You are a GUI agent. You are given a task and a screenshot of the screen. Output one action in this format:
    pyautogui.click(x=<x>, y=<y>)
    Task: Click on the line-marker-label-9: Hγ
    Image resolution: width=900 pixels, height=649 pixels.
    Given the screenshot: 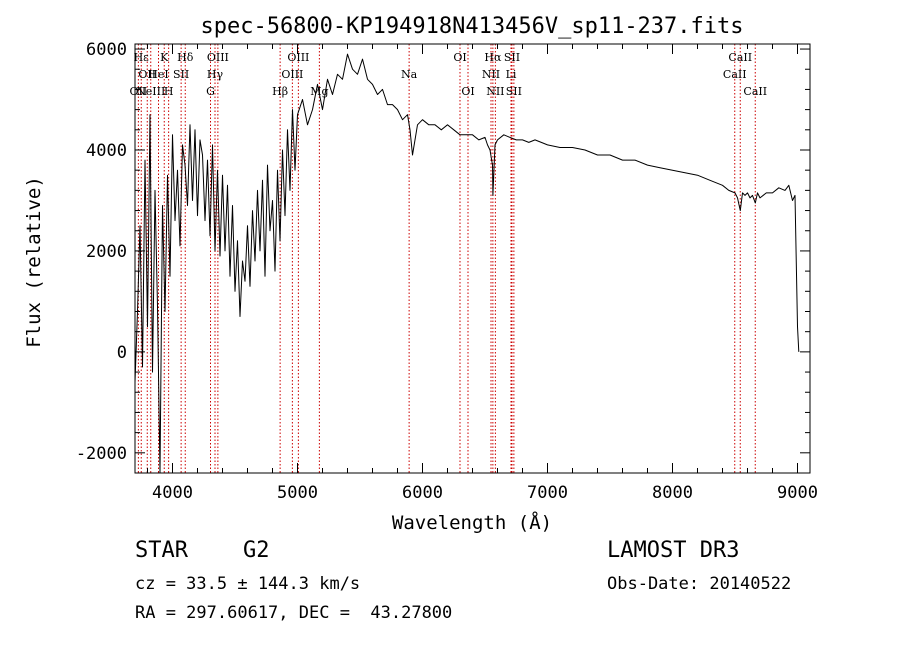 What is the action you would take?
    pyautogui.click(x=215, y=74)
    